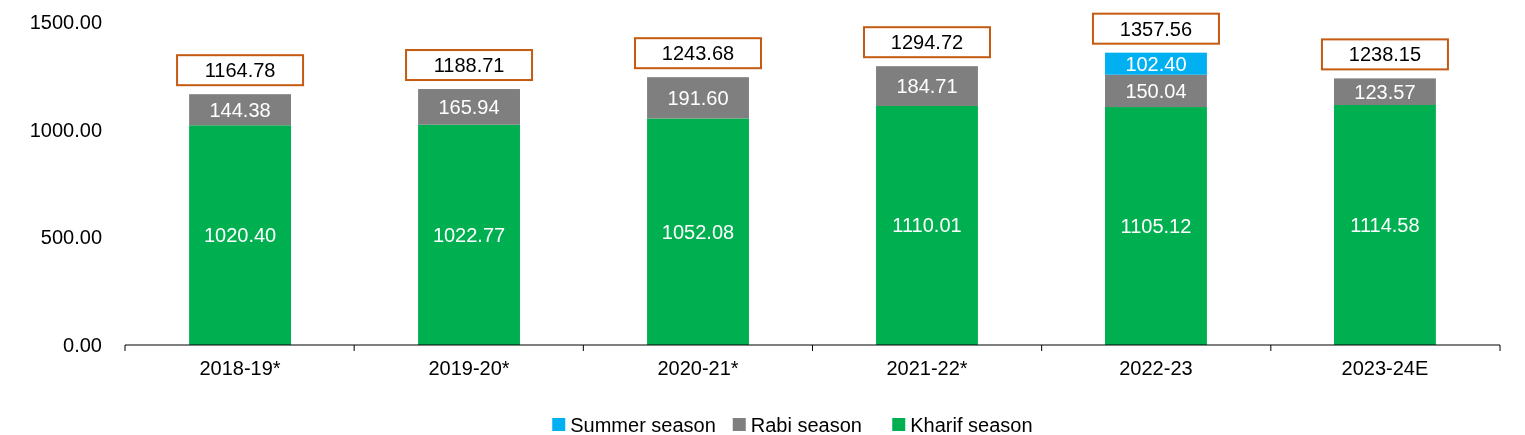 The width and height of the screenshot is (1525, 435). I want to click on total-label: 1238.15, so click(1385, 54).